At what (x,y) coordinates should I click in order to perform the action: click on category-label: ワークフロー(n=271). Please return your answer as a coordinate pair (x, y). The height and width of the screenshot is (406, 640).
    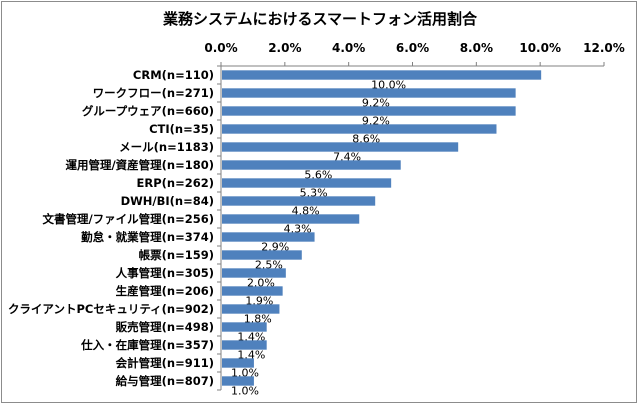
    Looking at the image, I should click on (153, 93).